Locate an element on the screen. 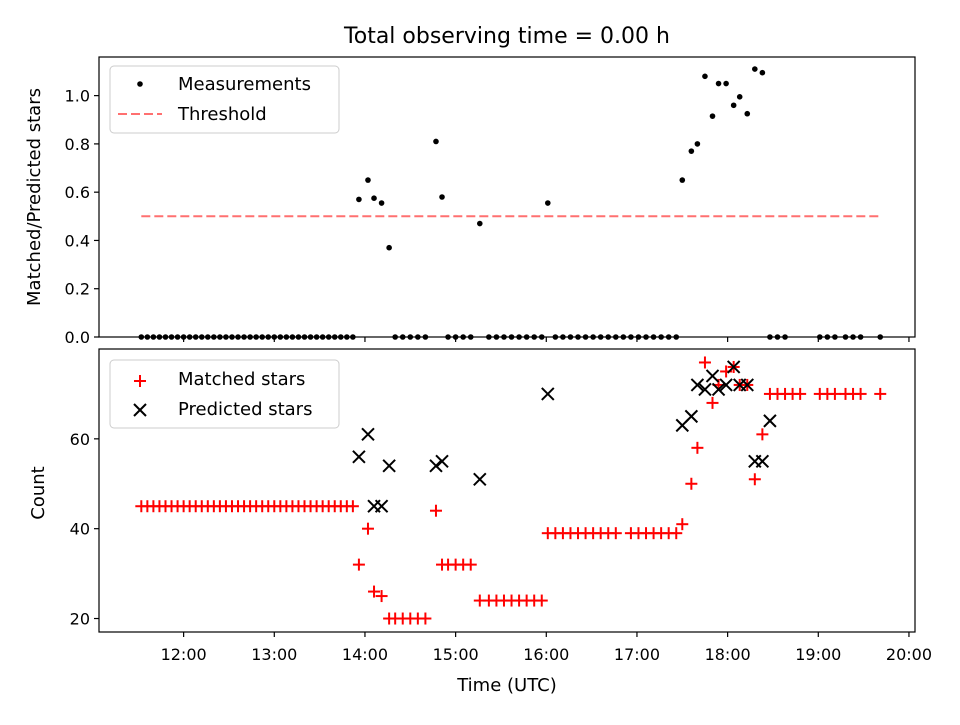  bottom-legend-box is located at coordinates (224, 394).